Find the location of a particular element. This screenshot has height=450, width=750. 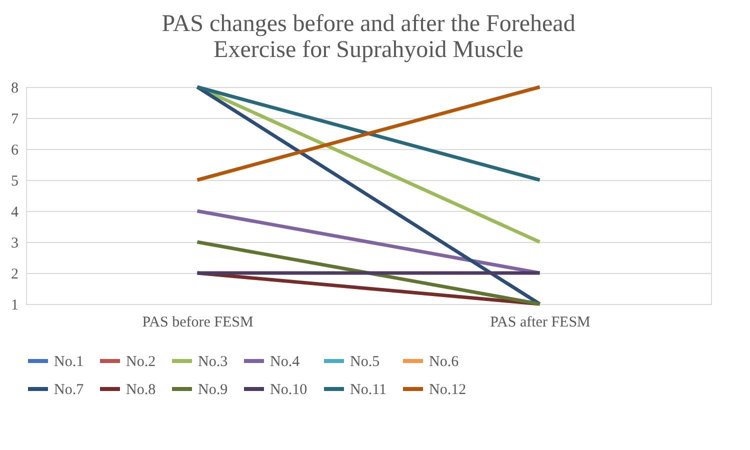

legend-label: No.6 is located at coordinates (444, 362).